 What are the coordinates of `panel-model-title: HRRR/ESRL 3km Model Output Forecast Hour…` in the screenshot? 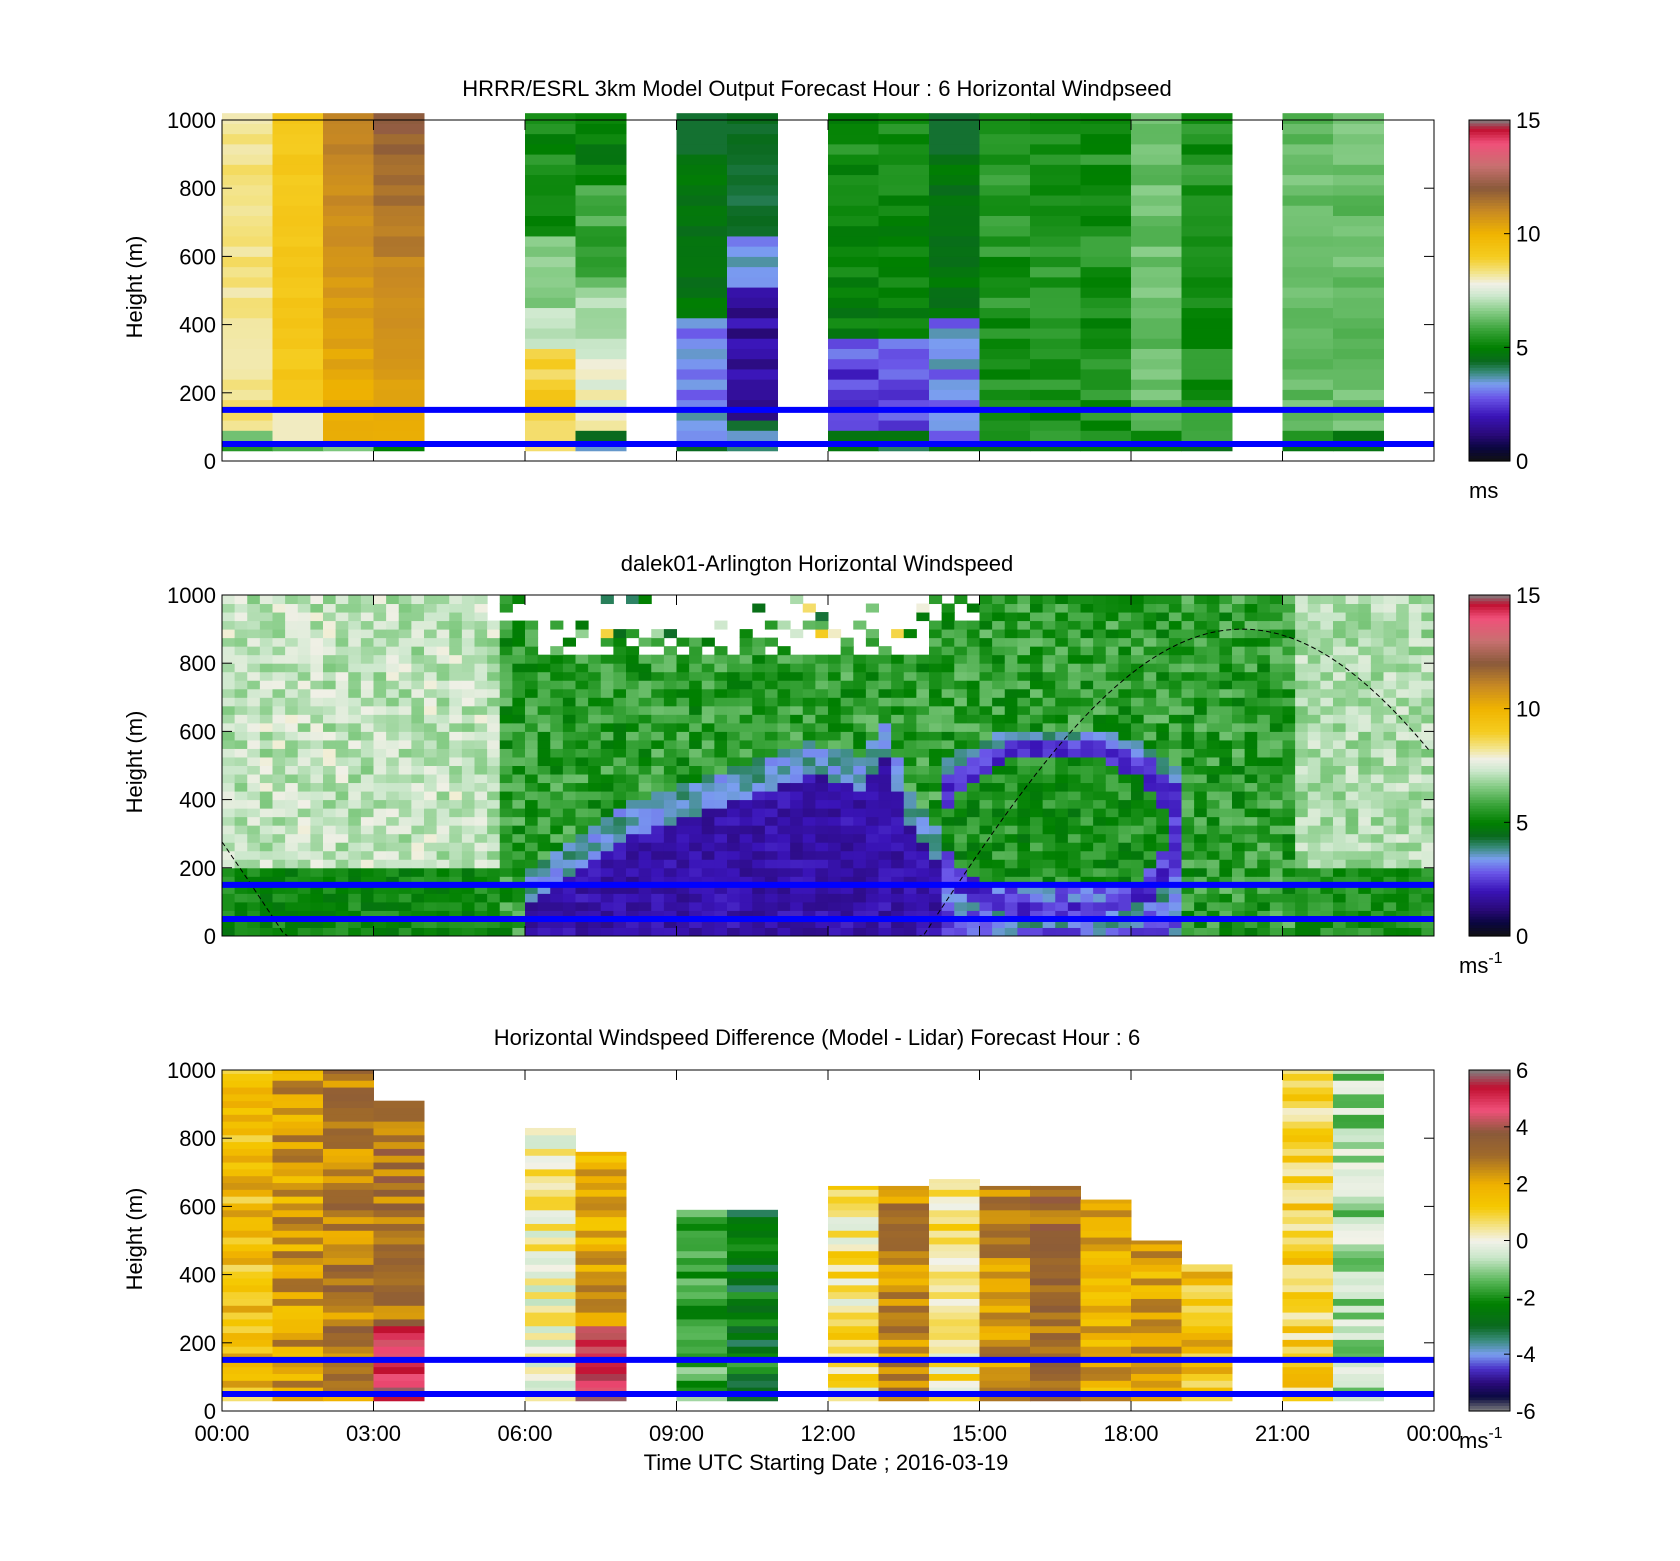 It's located at (817, 88).